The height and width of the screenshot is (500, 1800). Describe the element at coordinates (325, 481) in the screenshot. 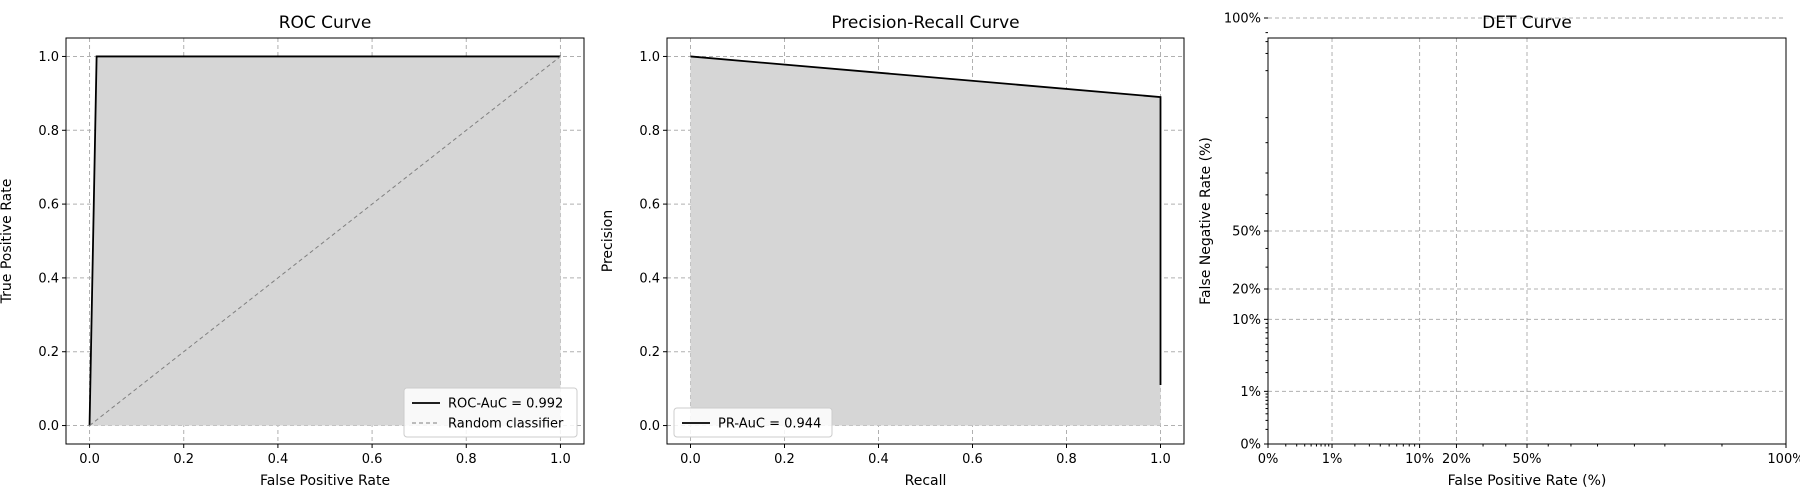

I see `x-axis-label: False Positive Rate` at that location.